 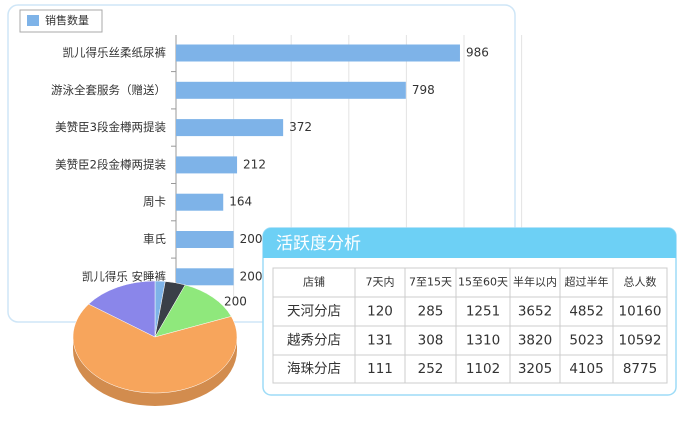 I want to click on category-label: 車氏, so click(x=154, y=239).